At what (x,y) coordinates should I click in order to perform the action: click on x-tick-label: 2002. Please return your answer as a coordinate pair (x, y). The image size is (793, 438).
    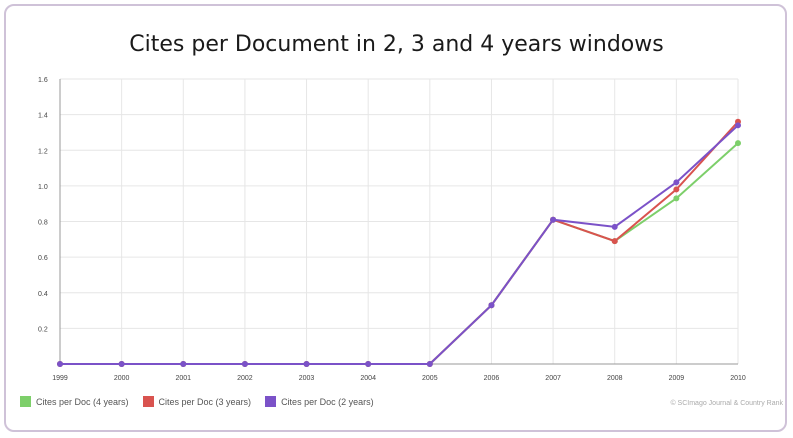
    Looking at the image, I should click on (245, 378).